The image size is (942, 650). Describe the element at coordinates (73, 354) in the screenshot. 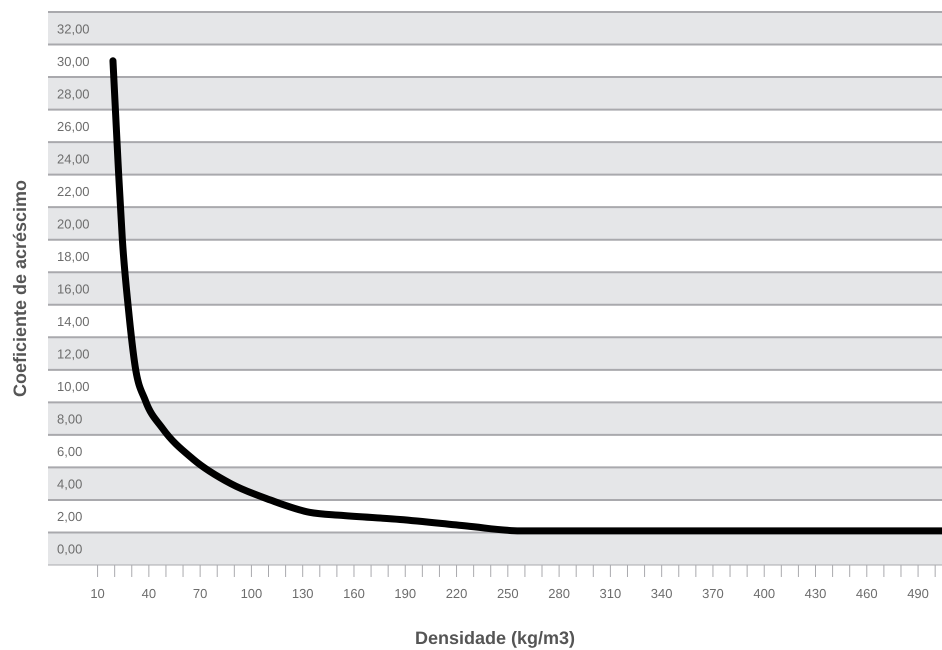

I see `y-tick-label: 12,00` at that location.